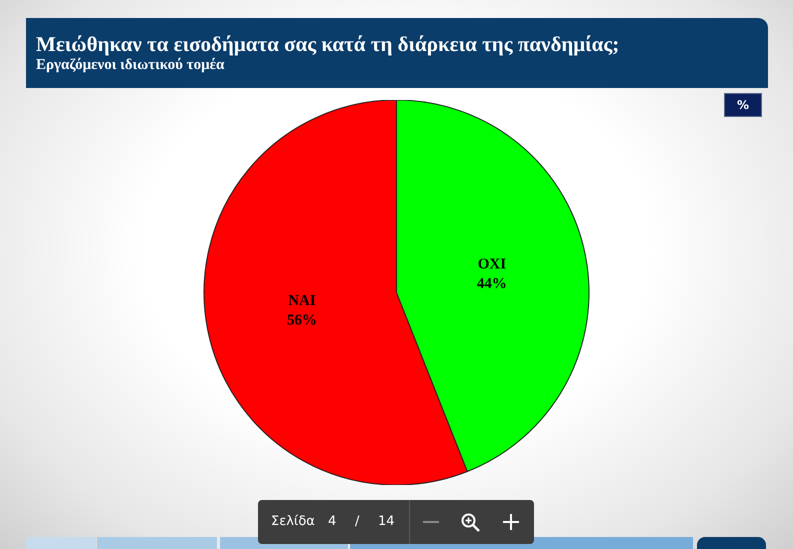 This screenshot has width=793, height=549. I want to click on slice-label: NAI, so click(302, 300).